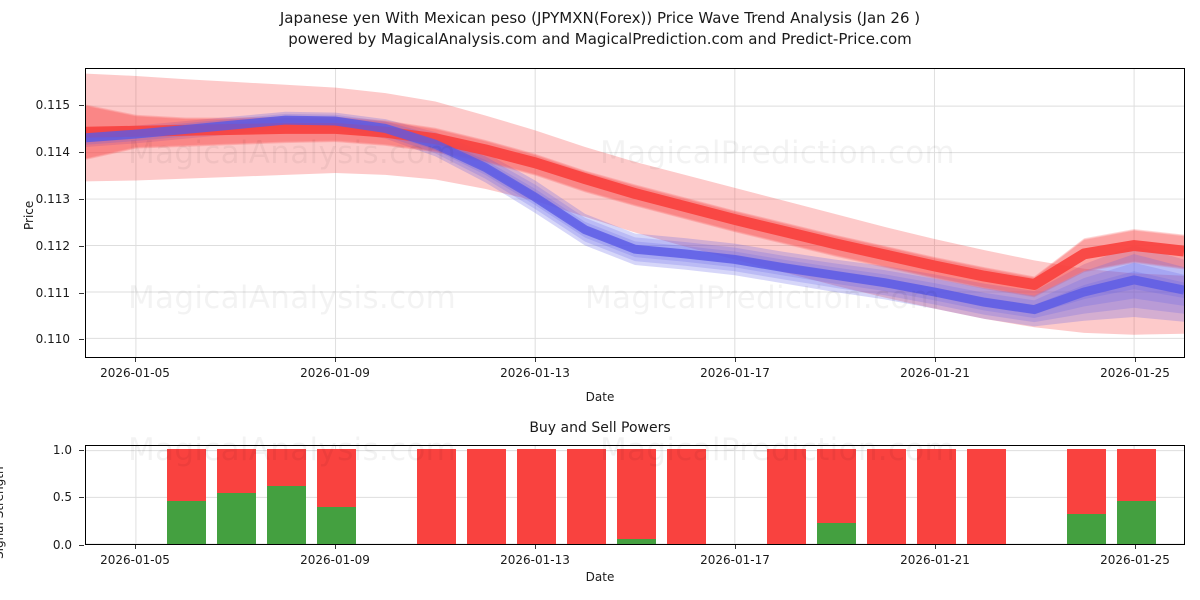  What do you see at coordinates (135, 560) in the screenshot?
I see `signals-xtick-label: 2026-01-05` at bounding box center [135, 560].